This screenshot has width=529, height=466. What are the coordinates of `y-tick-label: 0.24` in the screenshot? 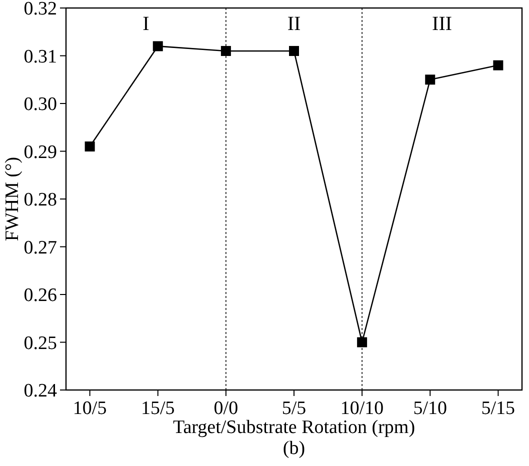 It's located at (41, 391).